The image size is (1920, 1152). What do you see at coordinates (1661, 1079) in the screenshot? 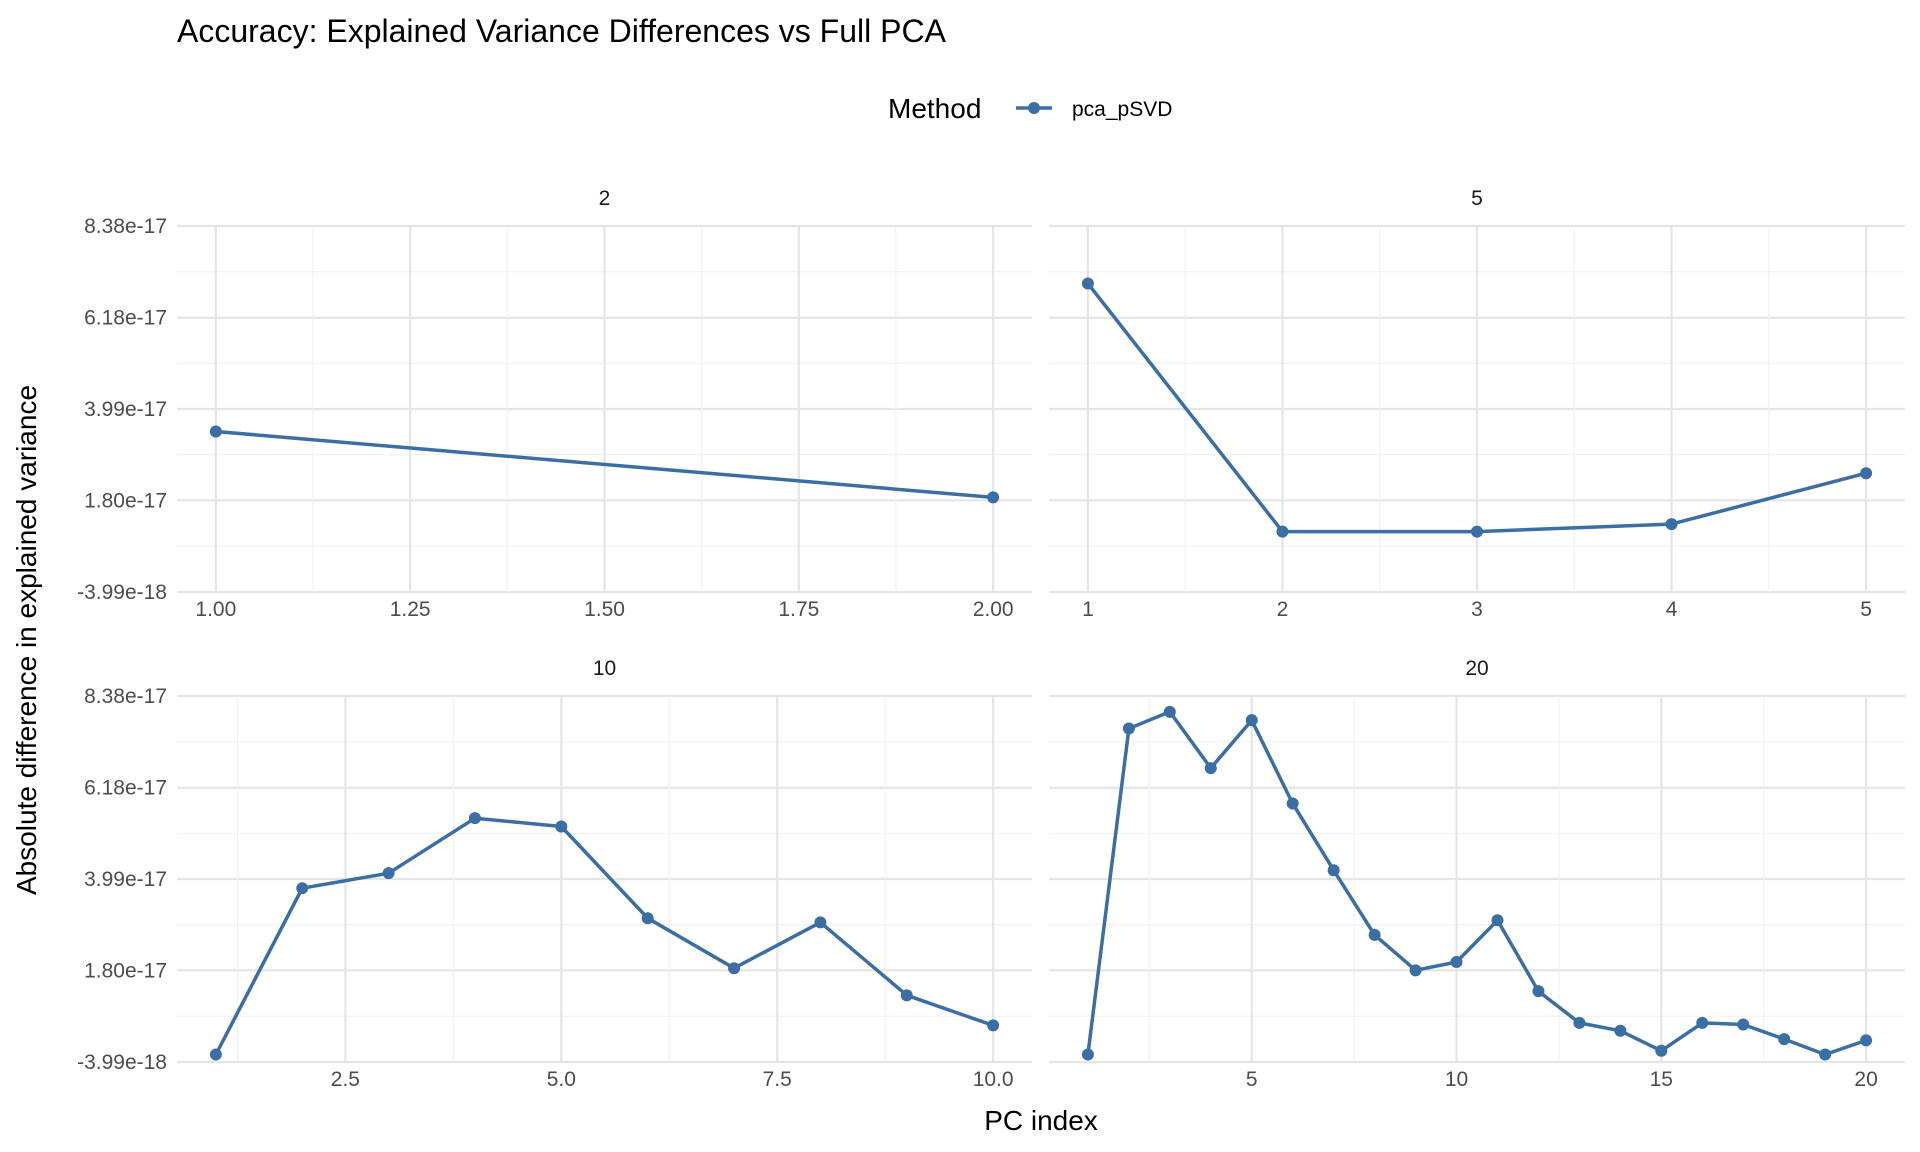
I see `x-tick-label: 15` at bounding box center [1661, 1079].